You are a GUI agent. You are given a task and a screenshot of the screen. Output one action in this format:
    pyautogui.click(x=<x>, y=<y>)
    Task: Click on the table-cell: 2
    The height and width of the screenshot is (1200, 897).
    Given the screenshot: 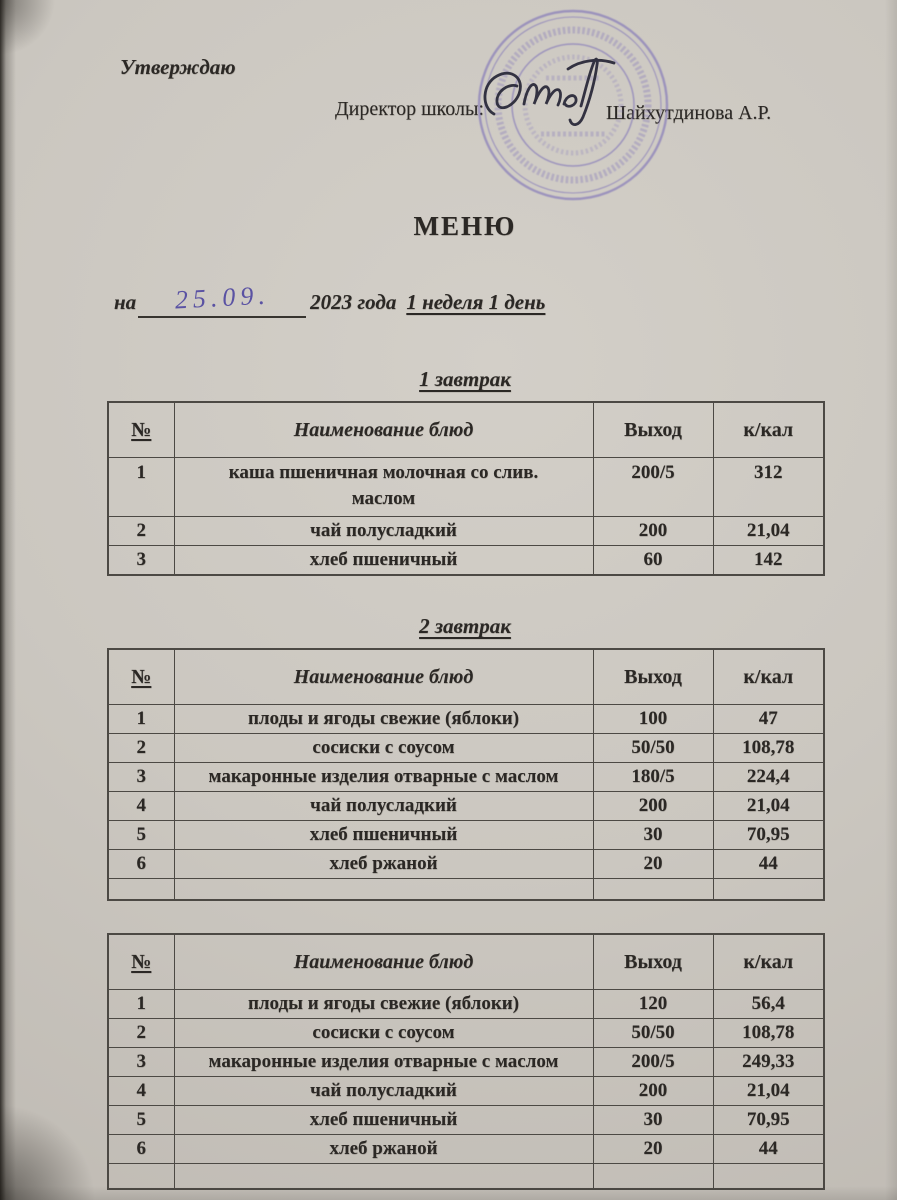 What is the action you would take?
    pyautogui.click(x=141, y=748)
    